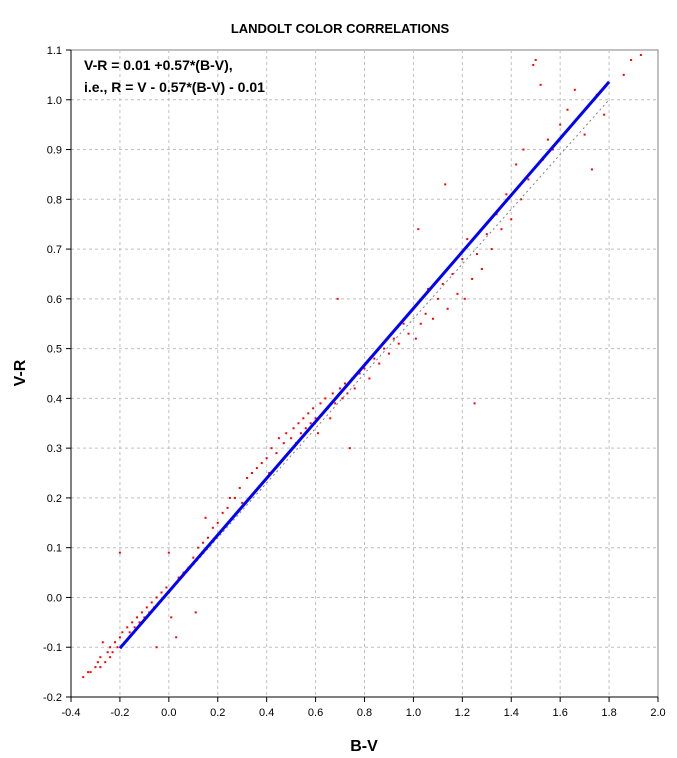 The width and height of the screenshot is (677, 758). What do you see at coordinates (413, 713) in the screenshot?
I see `x-tick-label: 1.0` at bounding box center [413, 713].